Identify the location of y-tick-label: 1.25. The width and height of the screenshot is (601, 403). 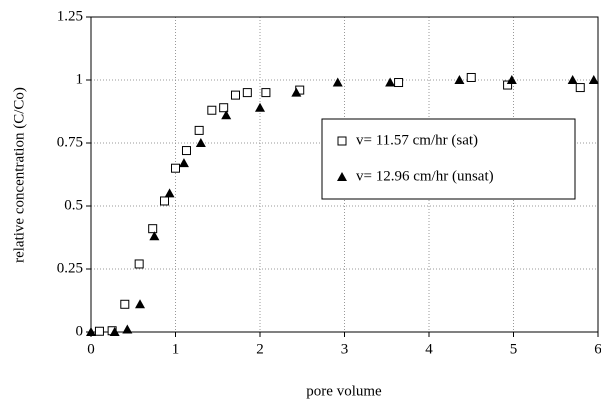
(70, 16).